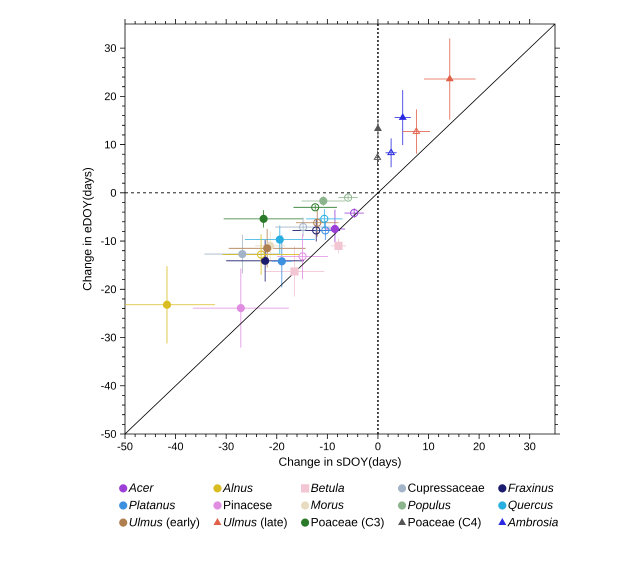 The image size is (626, 574). I want to click on y-tick-label: -20, so click(108, 289).